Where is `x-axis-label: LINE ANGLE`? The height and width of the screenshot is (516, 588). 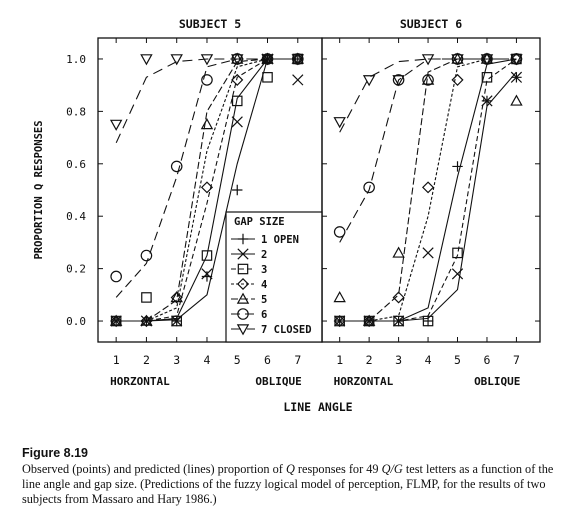 x-axis-label: LINE ANGLE is located at coordinates (317, 407).